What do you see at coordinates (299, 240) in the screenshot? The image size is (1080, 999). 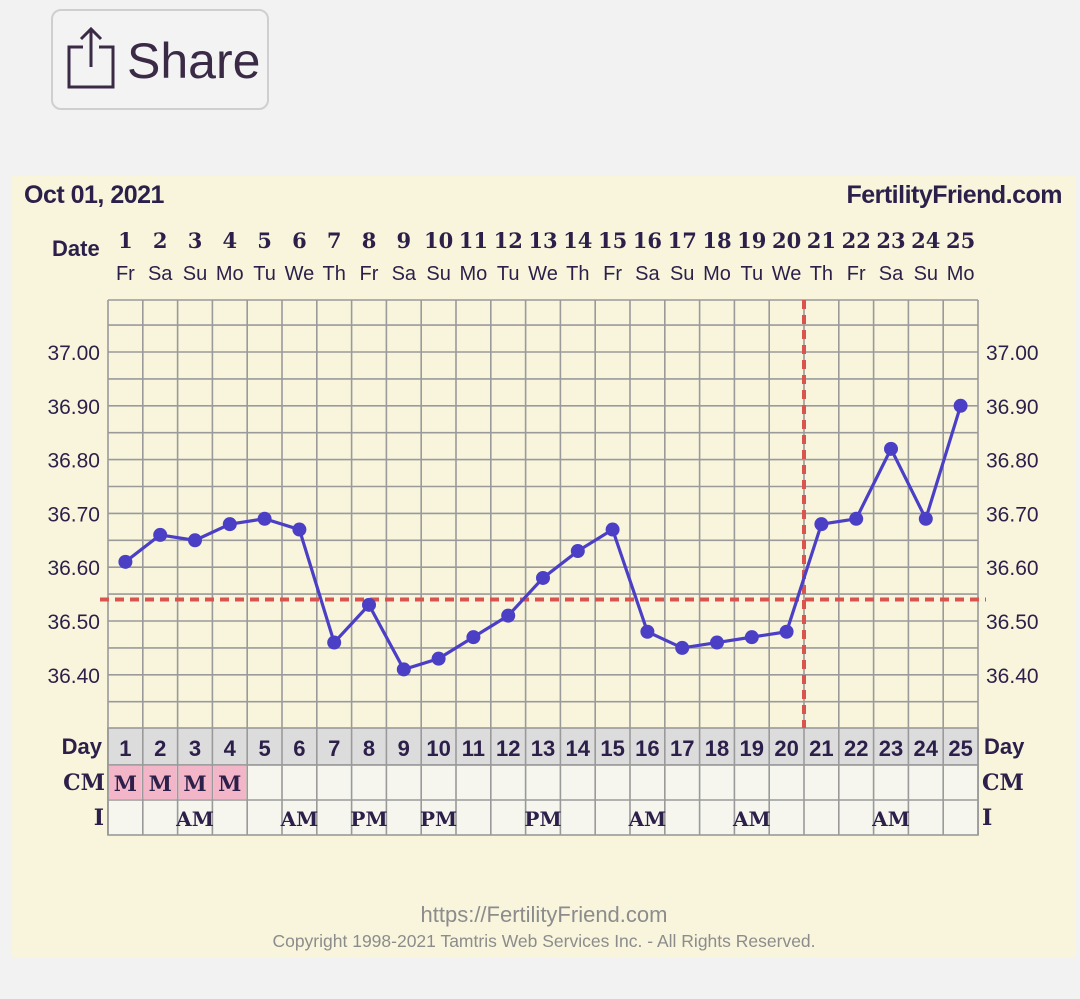 I see `date-day-number: 6` at bounding box center [299, 240].